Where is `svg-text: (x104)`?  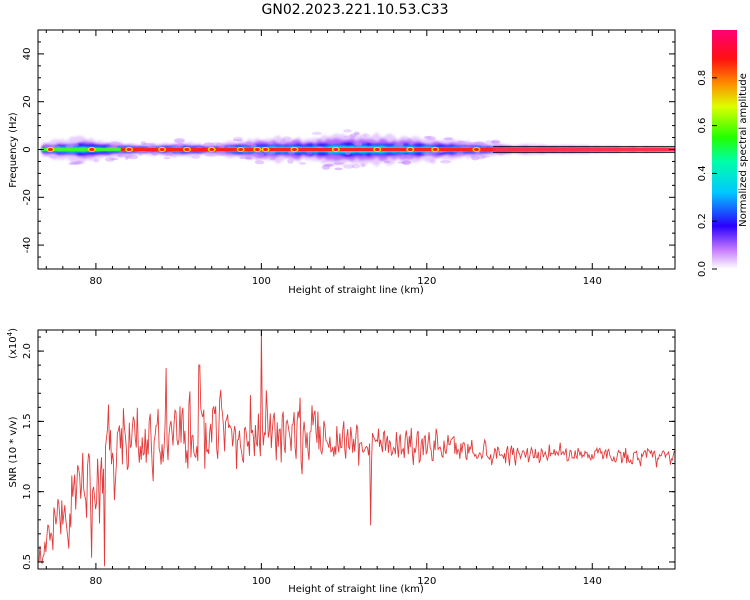 svg-text: (x104) is located at coordinates (12, 343).